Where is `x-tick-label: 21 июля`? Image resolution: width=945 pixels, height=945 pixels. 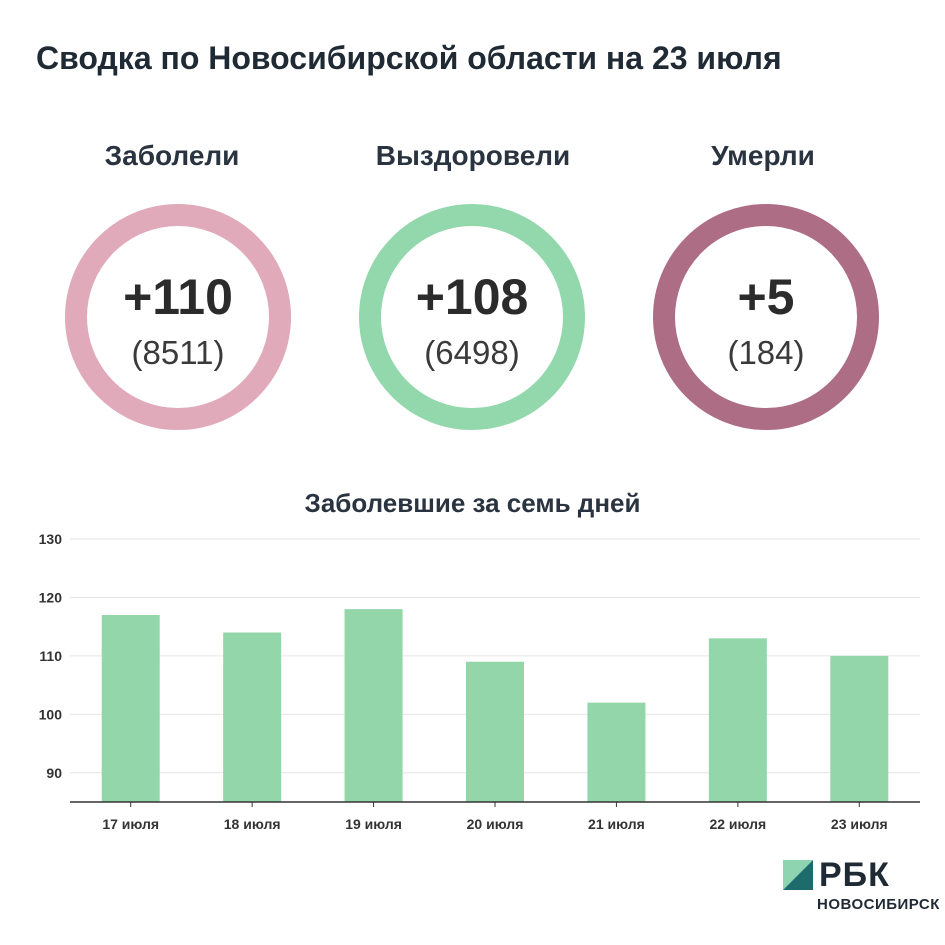 x-tick-label: 21 июля is located at coordinates (616, 824).